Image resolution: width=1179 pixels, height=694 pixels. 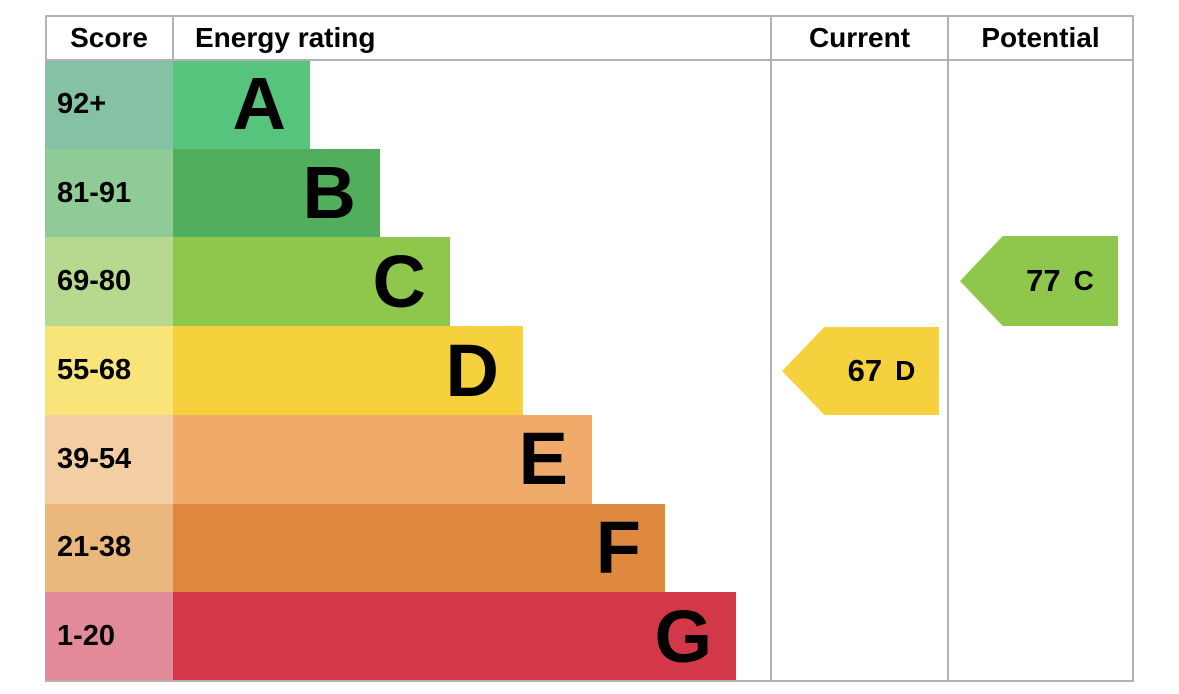 I want to click on rating-letter: F, so click(x=618, y=547).